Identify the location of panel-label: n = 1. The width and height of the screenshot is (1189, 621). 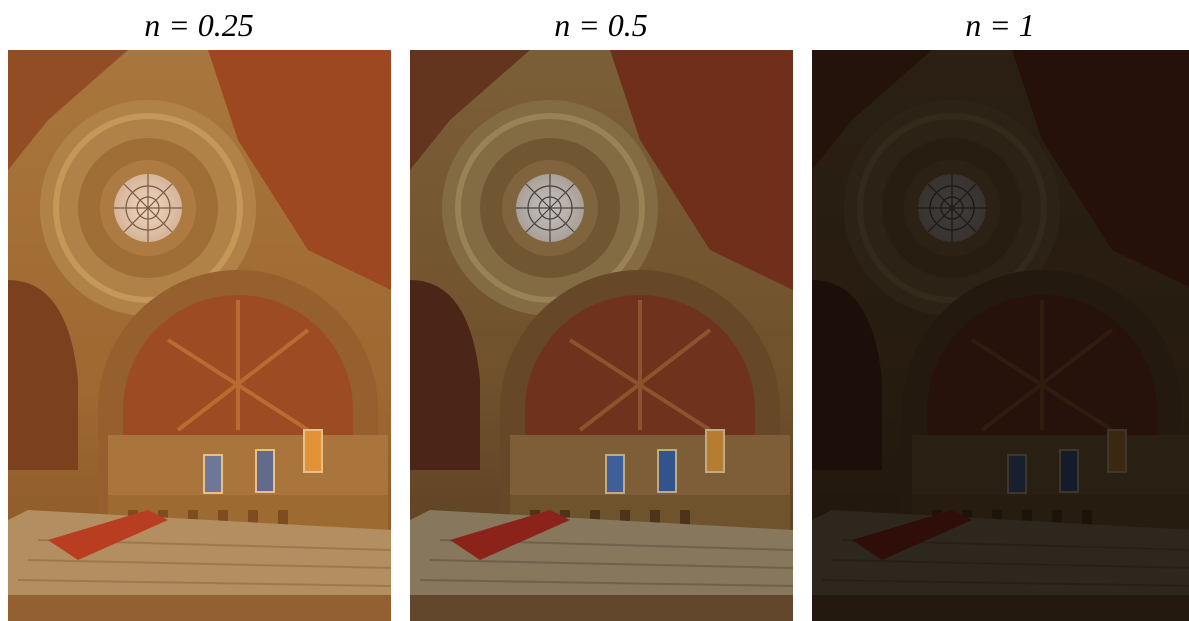
(1000, 25).